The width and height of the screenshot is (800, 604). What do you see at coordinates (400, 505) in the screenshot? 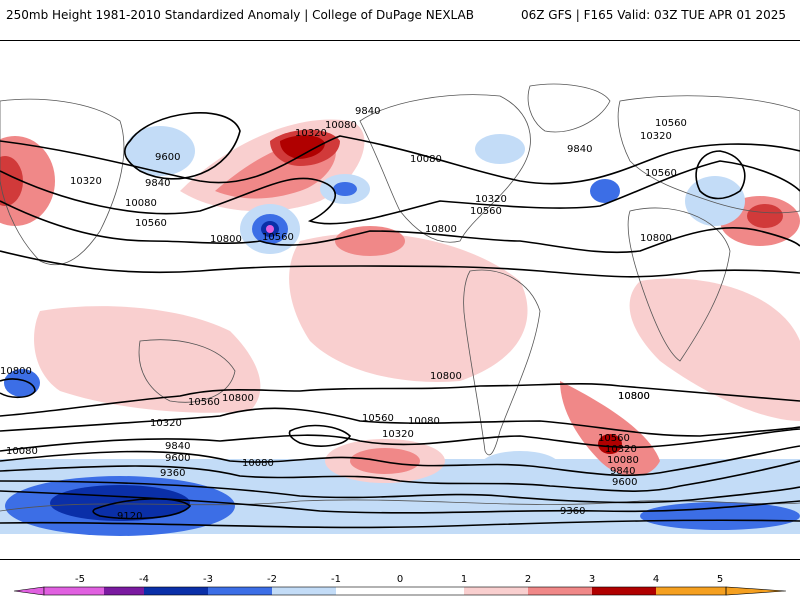
I see `antarctica-outline` at bounding box center [400, 505].